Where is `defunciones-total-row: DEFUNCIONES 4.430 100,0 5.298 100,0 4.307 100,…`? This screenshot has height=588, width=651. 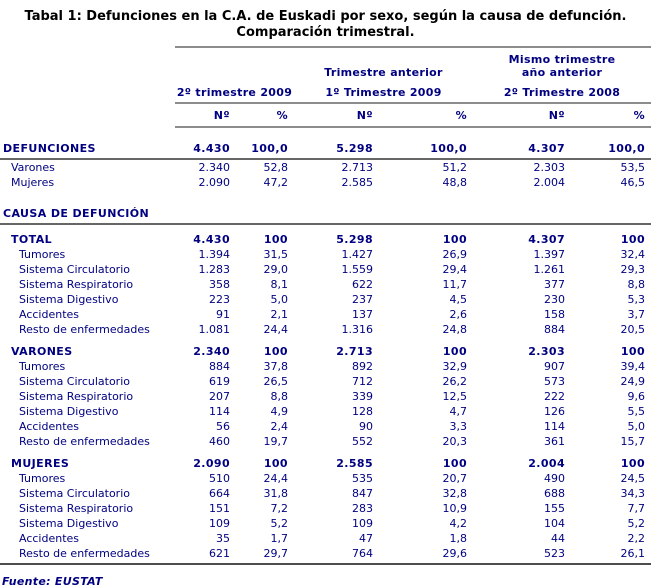
defunciones-total-row: DEFUNCIONES 4.430 100,0 5.298 100,0 4.307 100,… is located at coordinates (325, 143).